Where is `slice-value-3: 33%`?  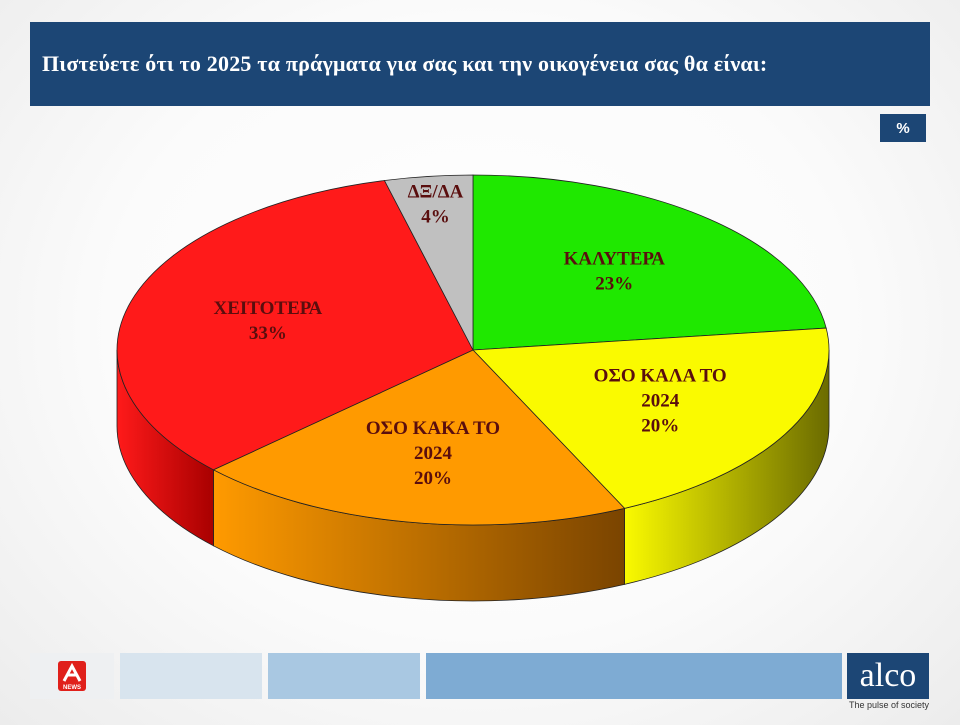 slice-value-3: 33% is located at coordinates (268, 333).